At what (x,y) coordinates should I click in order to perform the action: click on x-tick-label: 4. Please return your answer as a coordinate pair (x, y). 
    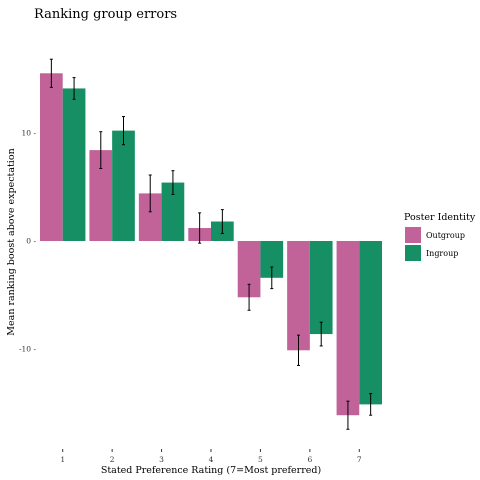
    Looking at the image, I should click on (211, 459).